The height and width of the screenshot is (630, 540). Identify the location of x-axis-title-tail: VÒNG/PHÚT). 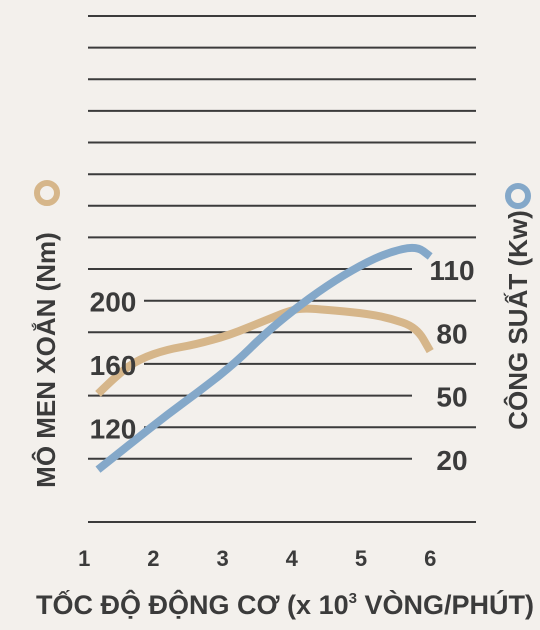
(445, 604).